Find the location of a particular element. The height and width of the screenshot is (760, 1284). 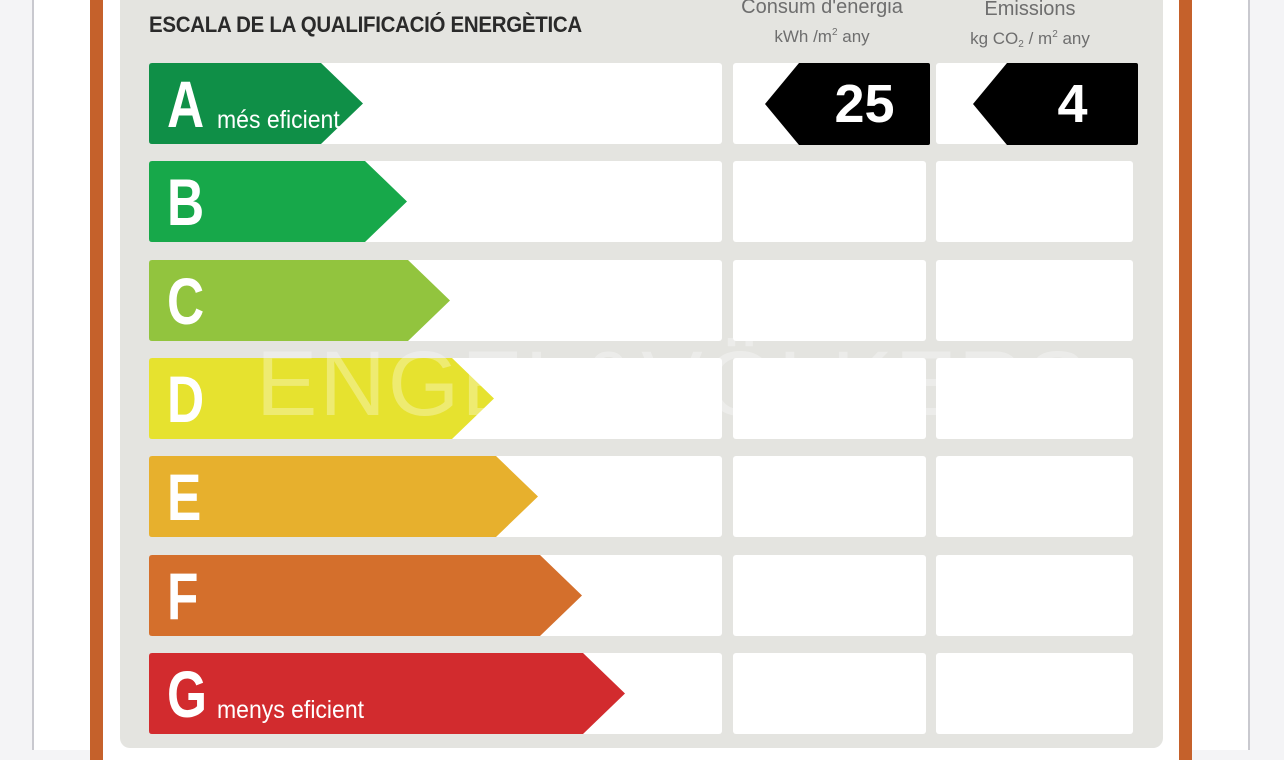

class-caption: més eficient is located at coordinates (278, 120).